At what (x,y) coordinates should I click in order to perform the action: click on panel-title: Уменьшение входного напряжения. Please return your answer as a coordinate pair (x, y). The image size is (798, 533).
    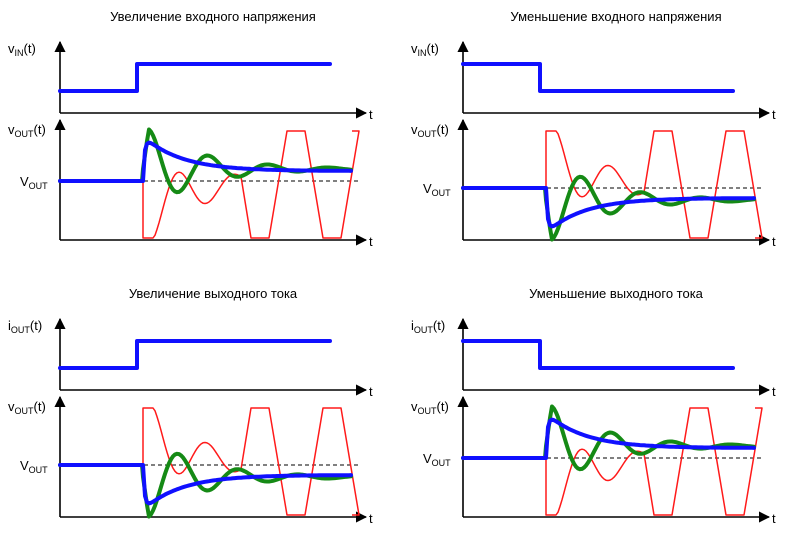
    Looking at the image, I should click on (615, 16).